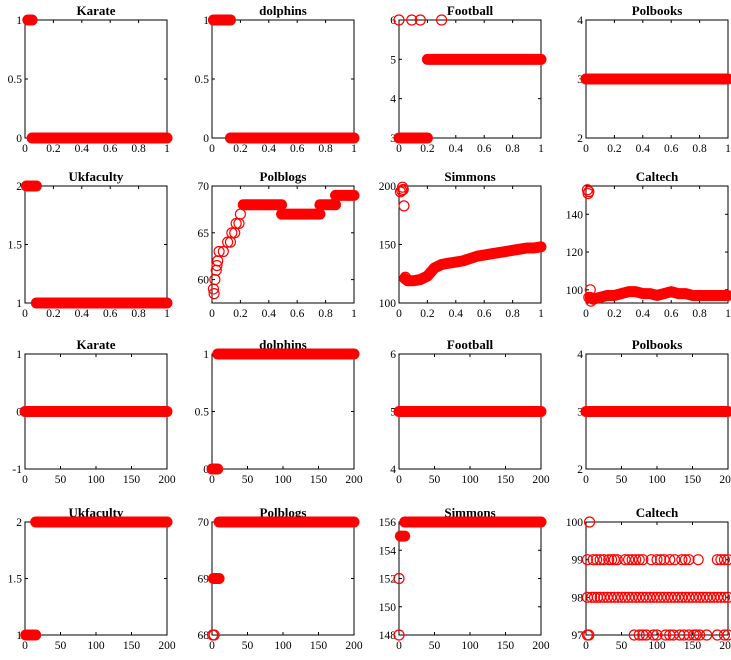 The height and width of the screenshot is (660, 731). What do you see at coordinates (283, 176) in the screenshot?
I see `panel-title: Polblogs` at bounding box center [283, 176].